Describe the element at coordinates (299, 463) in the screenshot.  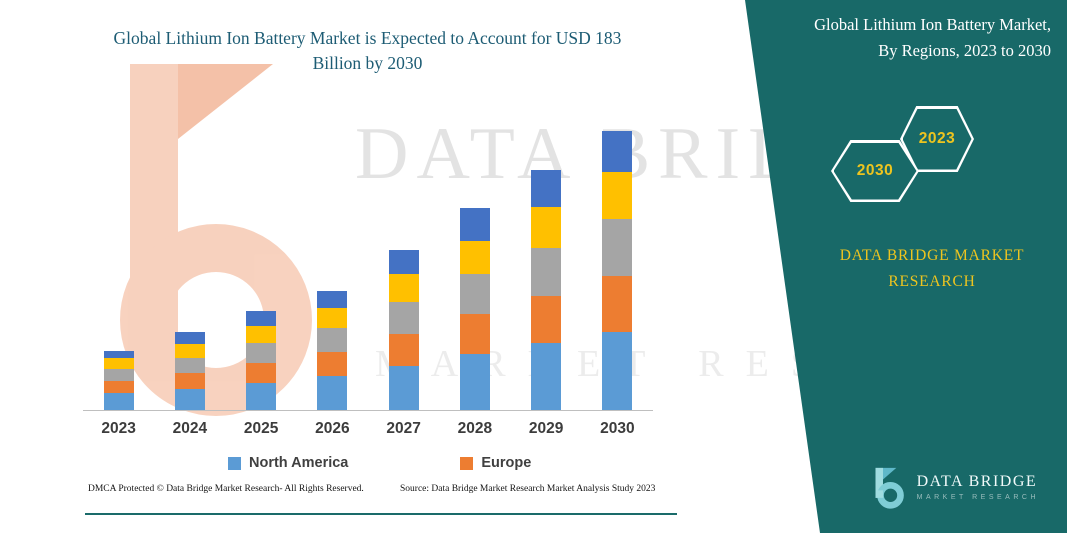
I see `legend-label: North America` at that location.